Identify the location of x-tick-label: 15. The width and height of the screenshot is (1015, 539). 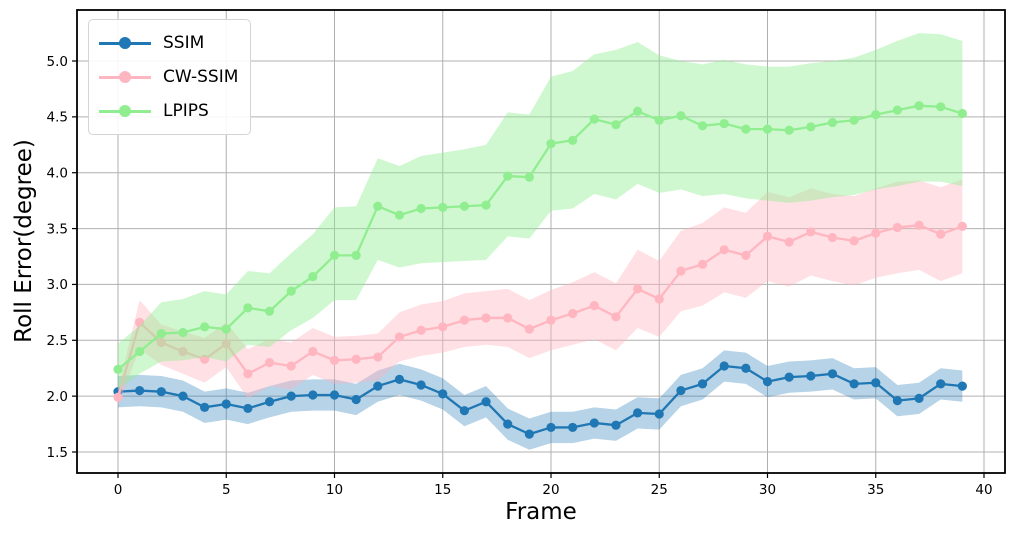
(442, 490).